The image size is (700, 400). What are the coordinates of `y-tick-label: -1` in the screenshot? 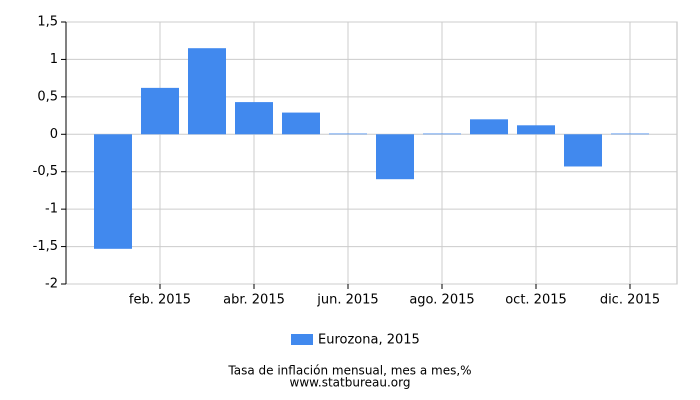 It's located at (51, 209).